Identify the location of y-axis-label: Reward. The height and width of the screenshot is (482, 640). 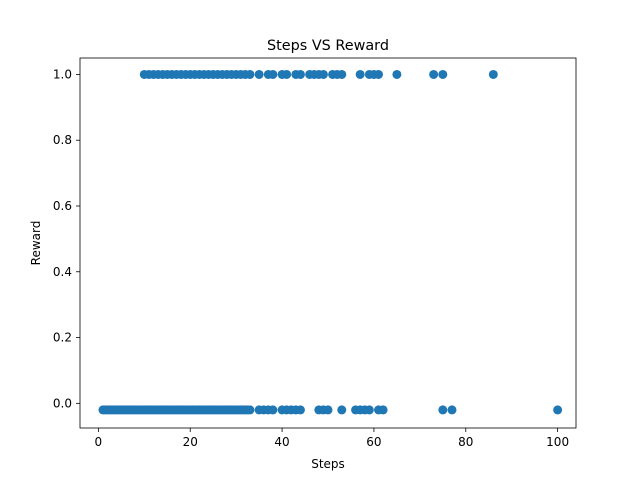
(36, 243).